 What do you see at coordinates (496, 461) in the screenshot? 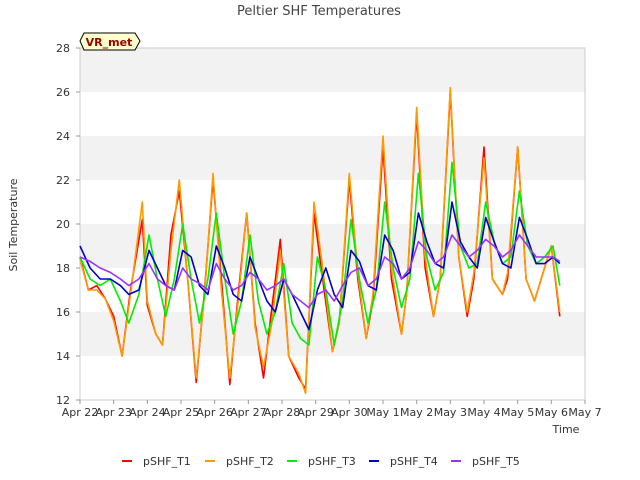
I see `legend-label: pSHF_T5` at bounding box center [496, 461].